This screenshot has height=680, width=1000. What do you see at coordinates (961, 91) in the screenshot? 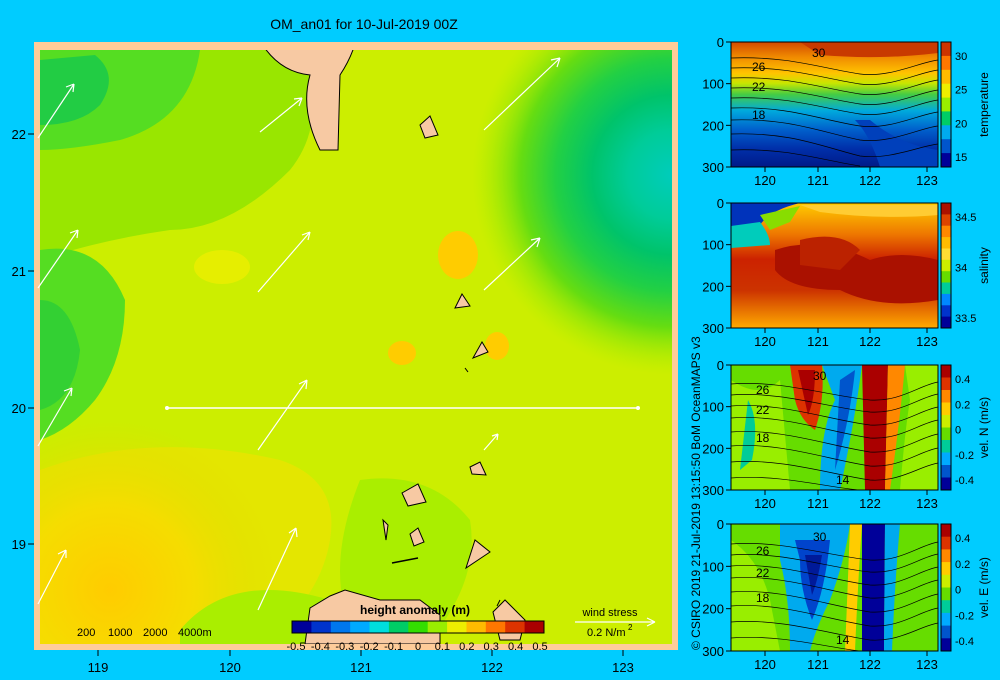
I see `side-colorbar-tick: 25` at bounding box center [961, 91].